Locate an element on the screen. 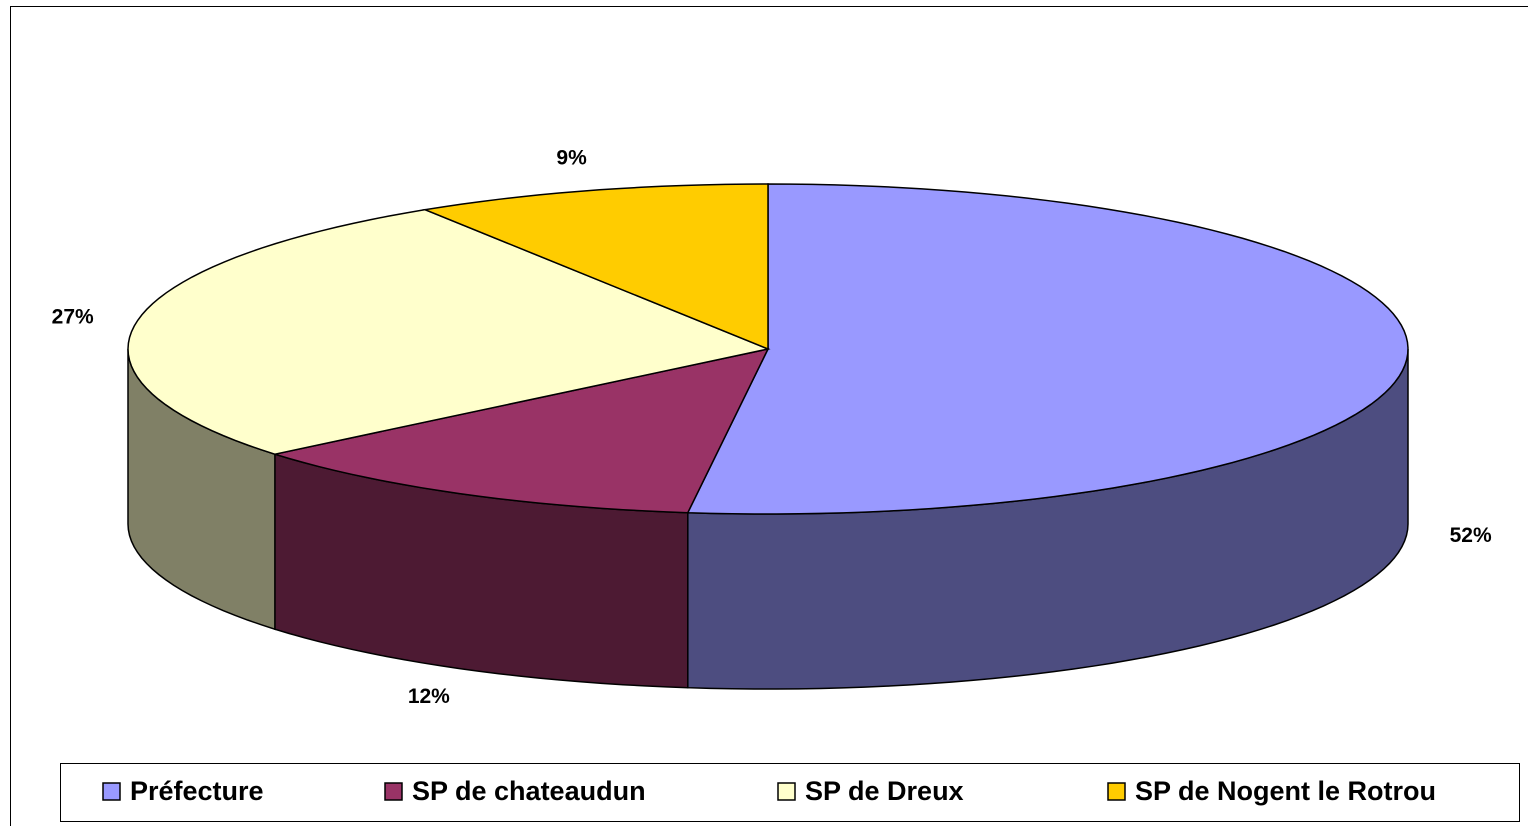  data-label: 27% is located at coordinates (73, 317).